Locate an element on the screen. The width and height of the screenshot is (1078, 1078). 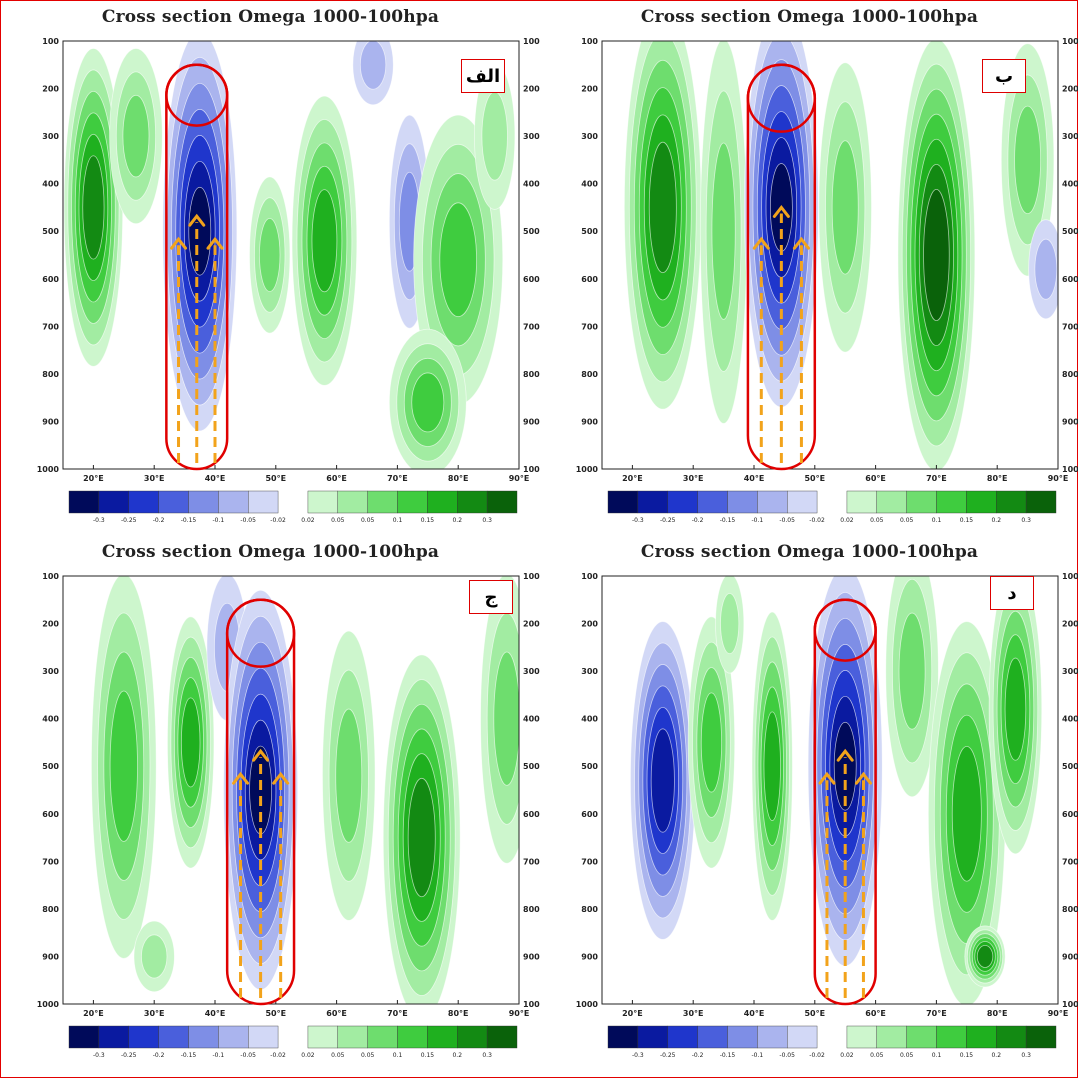
colorbar-label: -0.05 is located at coordinates (248, 1055).